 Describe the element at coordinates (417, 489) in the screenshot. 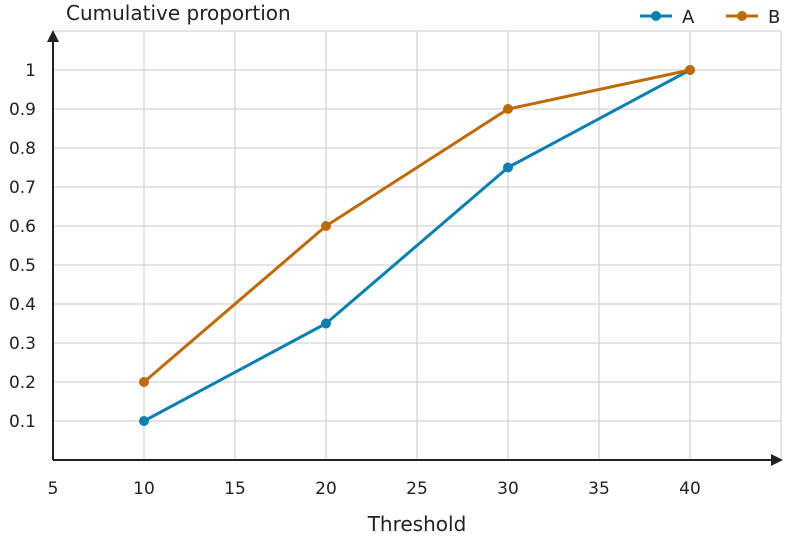

I see `x-tick-label: 25` at that location.